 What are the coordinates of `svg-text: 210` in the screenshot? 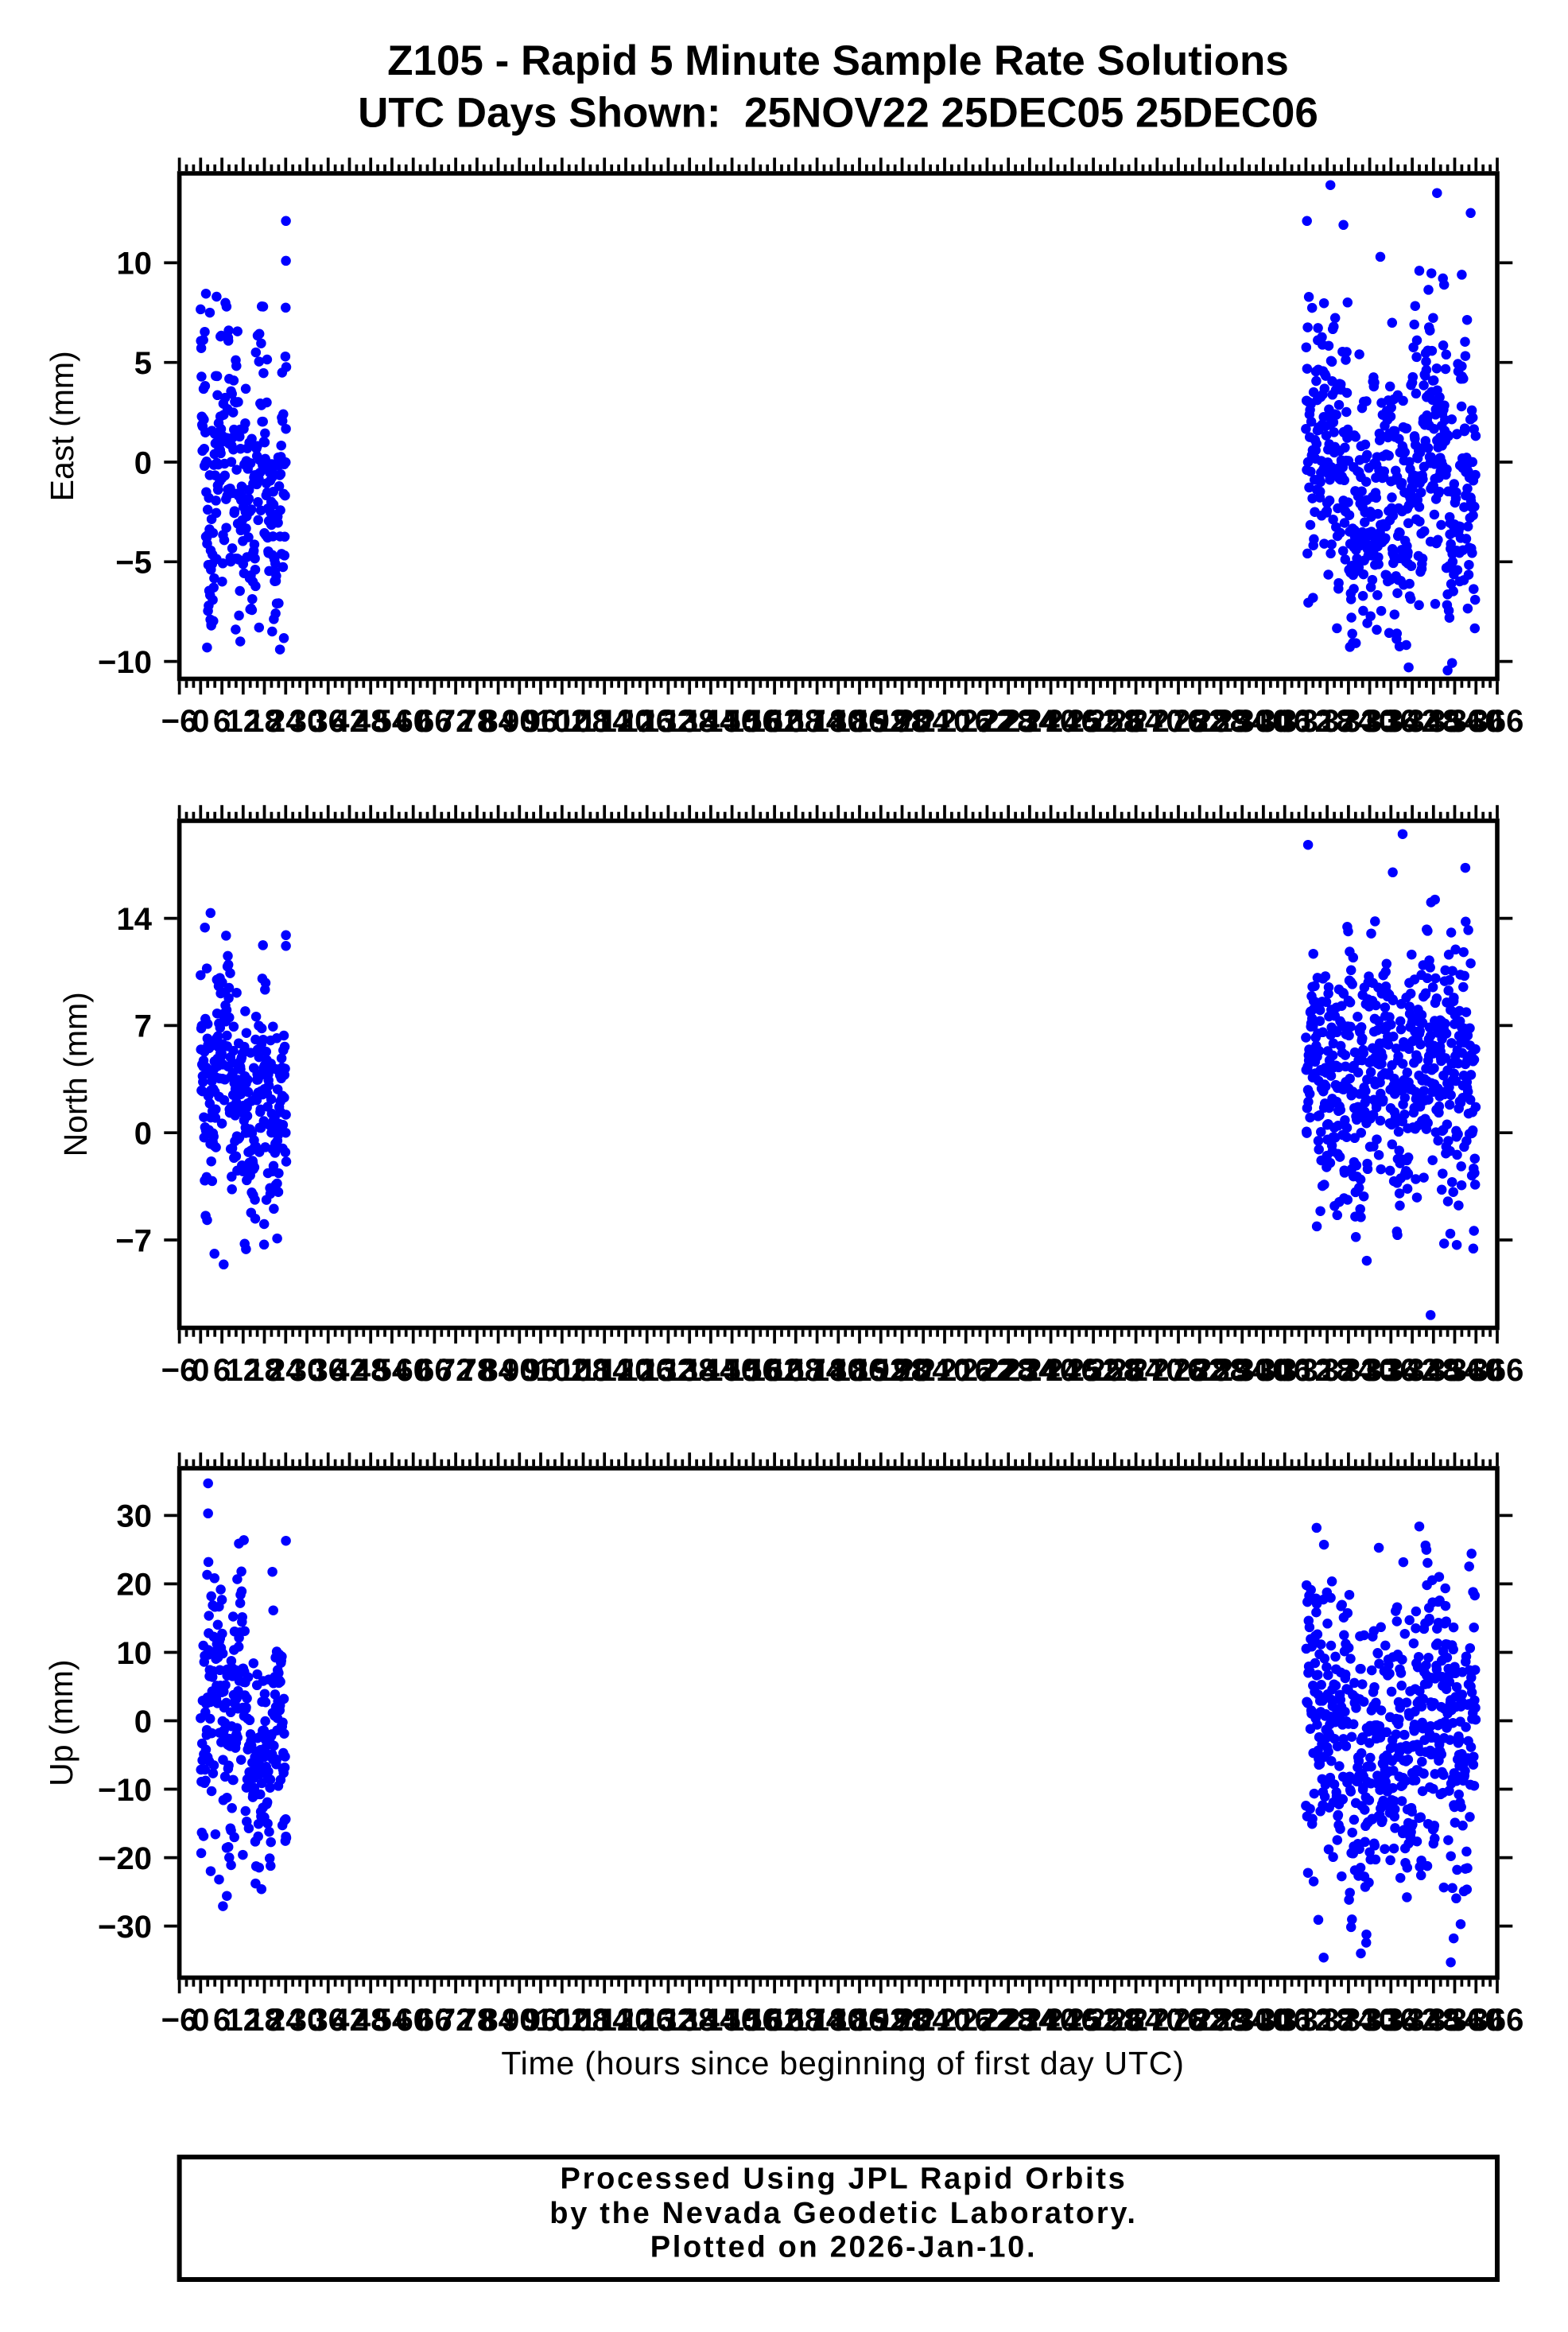 It's located at (945, 721).